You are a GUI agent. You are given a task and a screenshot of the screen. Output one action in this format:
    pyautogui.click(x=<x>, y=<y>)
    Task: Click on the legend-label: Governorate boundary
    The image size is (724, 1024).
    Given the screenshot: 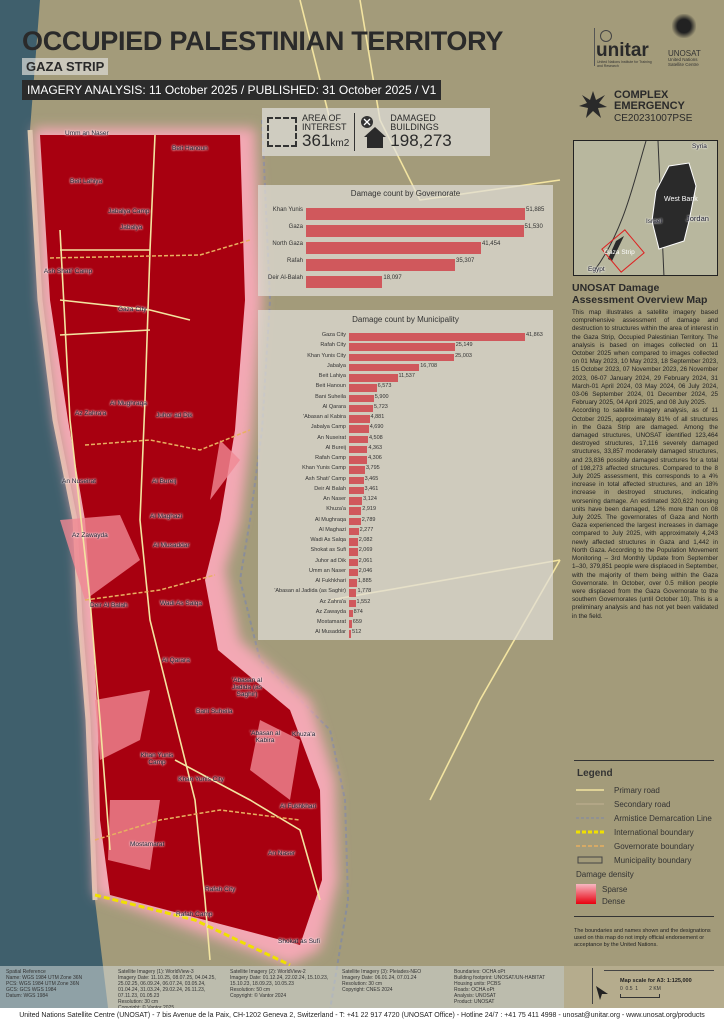 What is the action you would take?
    pyautogui.click(x=654, y=846)
    